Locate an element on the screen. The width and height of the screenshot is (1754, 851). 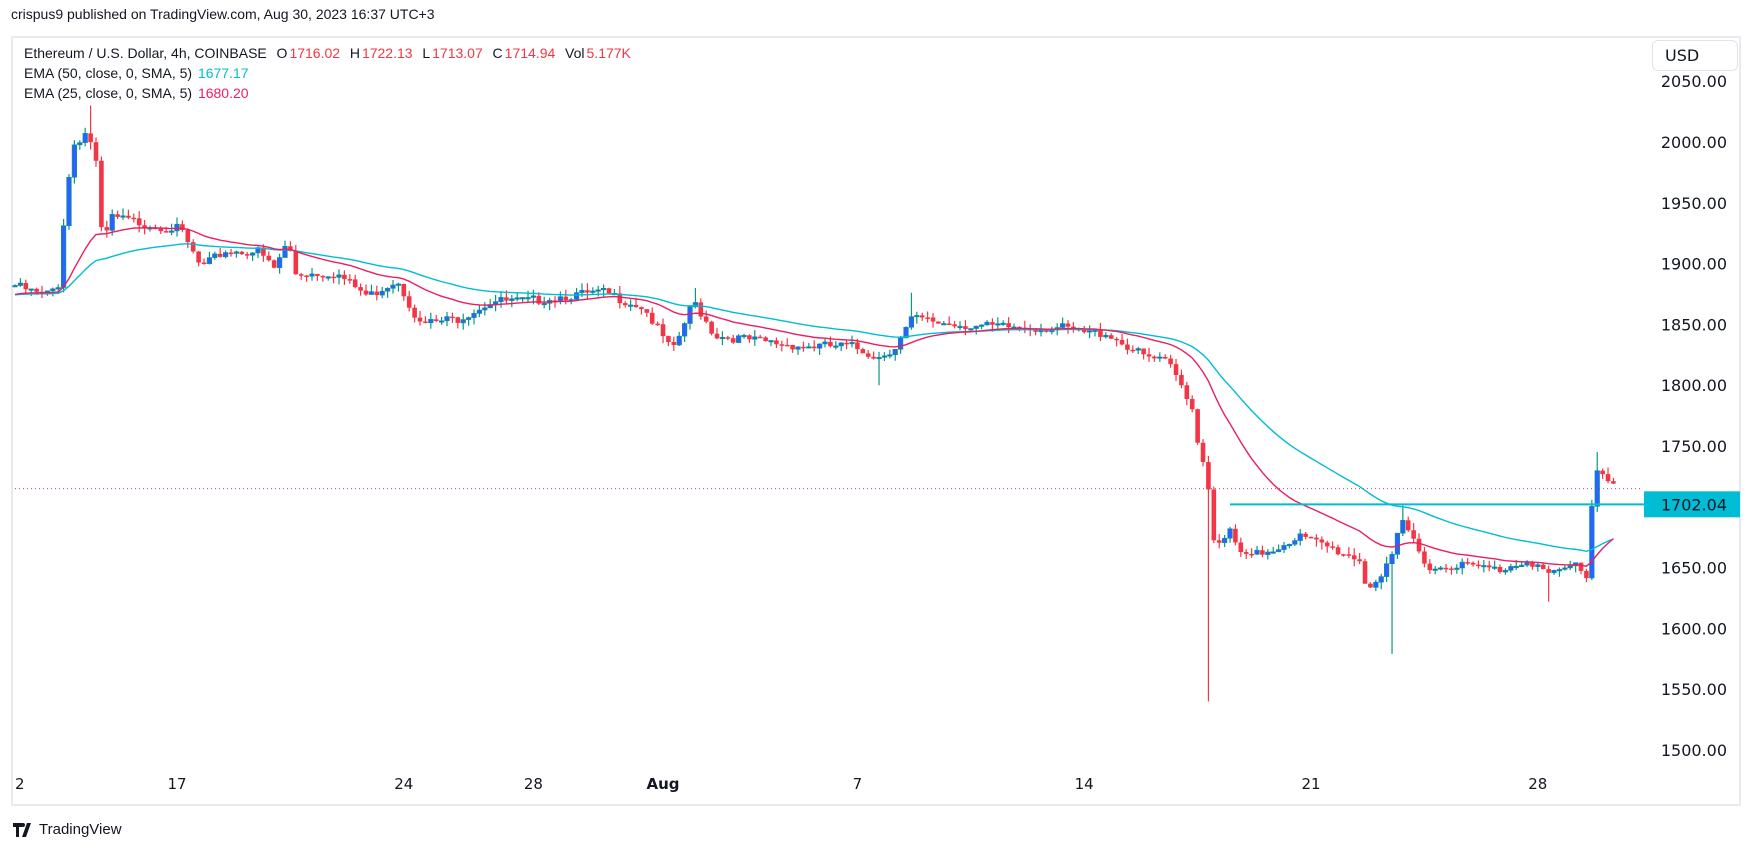
price-tick-label: 1850.00 is located at coordinates (1694, 324).